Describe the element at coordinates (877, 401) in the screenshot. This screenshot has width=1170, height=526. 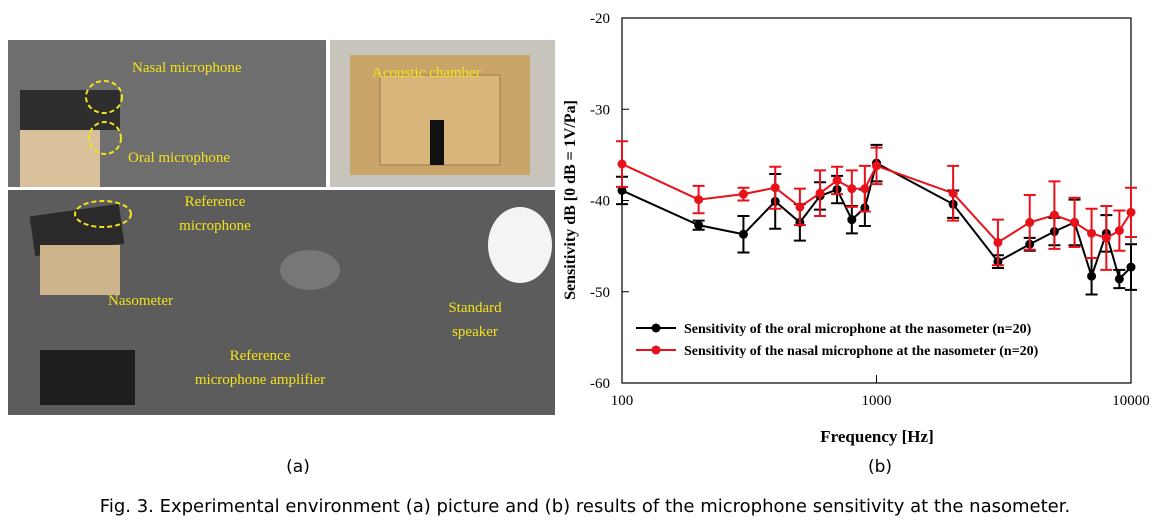
I see `x-tick-label: 1000` at that location.